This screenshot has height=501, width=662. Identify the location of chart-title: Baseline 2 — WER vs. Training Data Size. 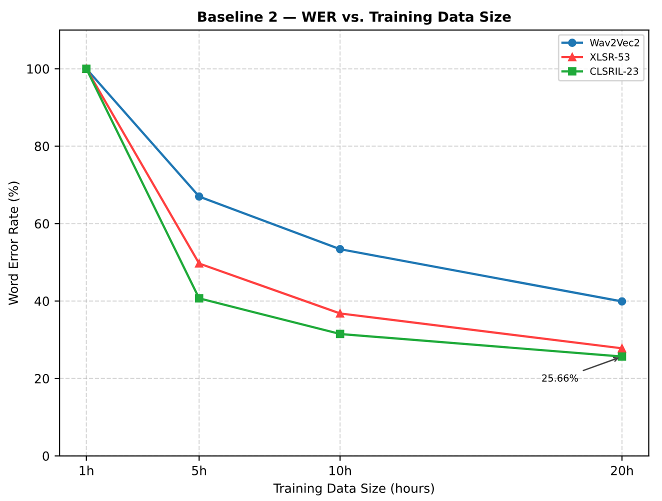
(354, 18).